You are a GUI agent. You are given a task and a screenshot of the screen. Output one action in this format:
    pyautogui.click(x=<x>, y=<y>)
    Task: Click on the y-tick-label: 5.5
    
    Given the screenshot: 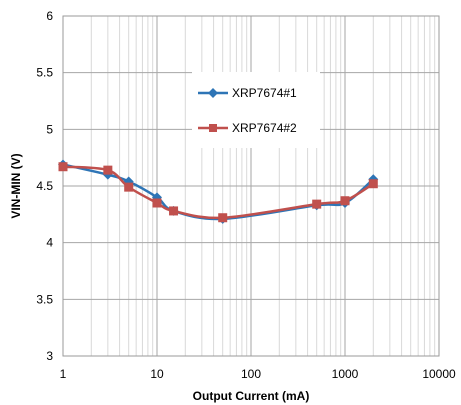 What is the action you would take?
    pyautogui.click(x=44, y=73)
    